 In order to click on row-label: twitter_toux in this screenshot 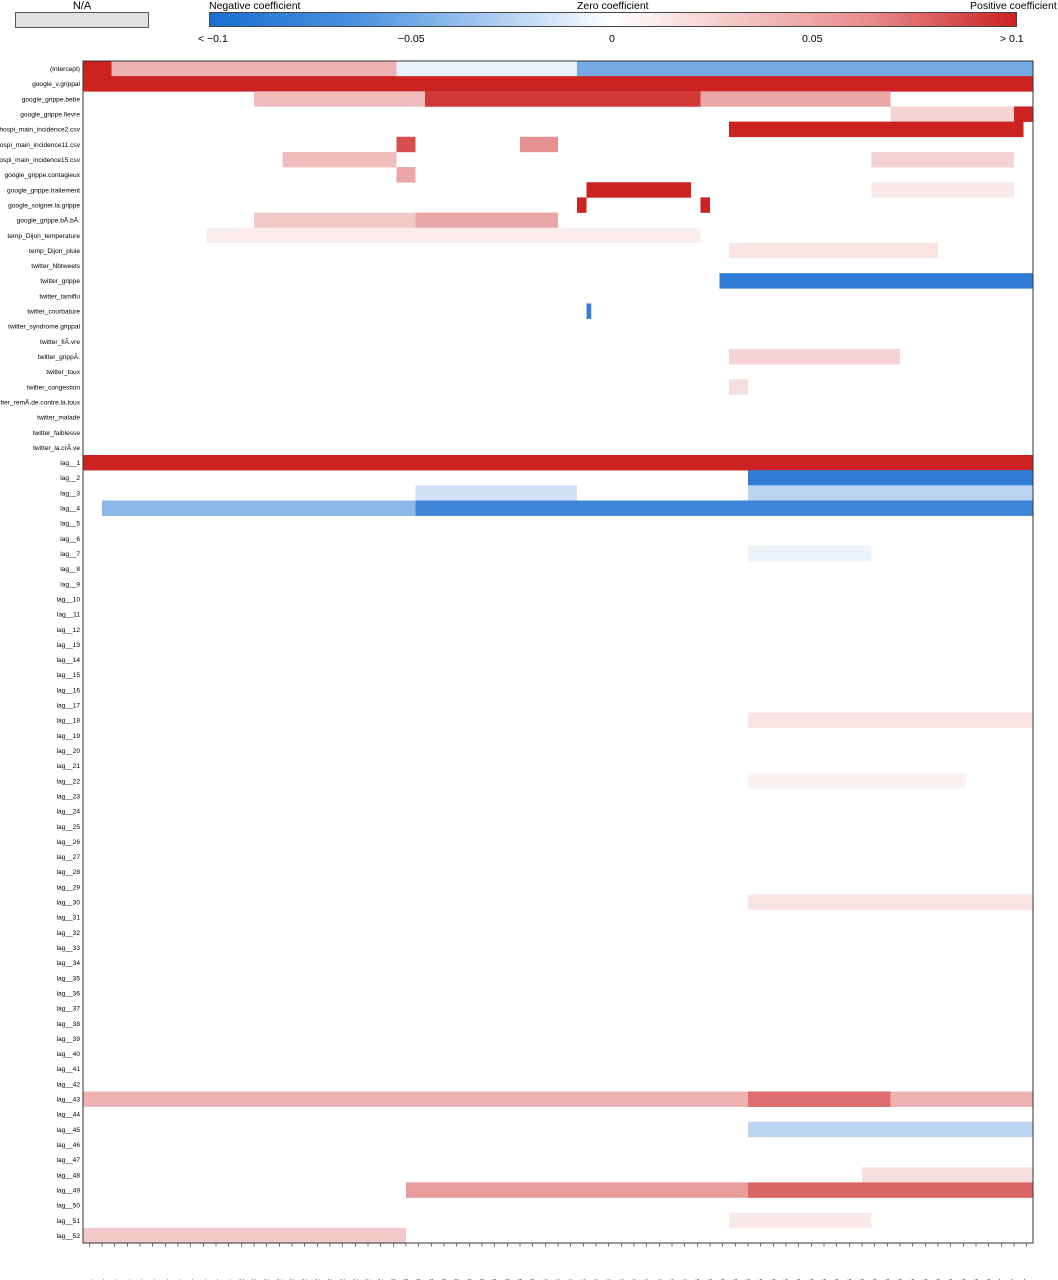, I will do `click(63, 372)`.